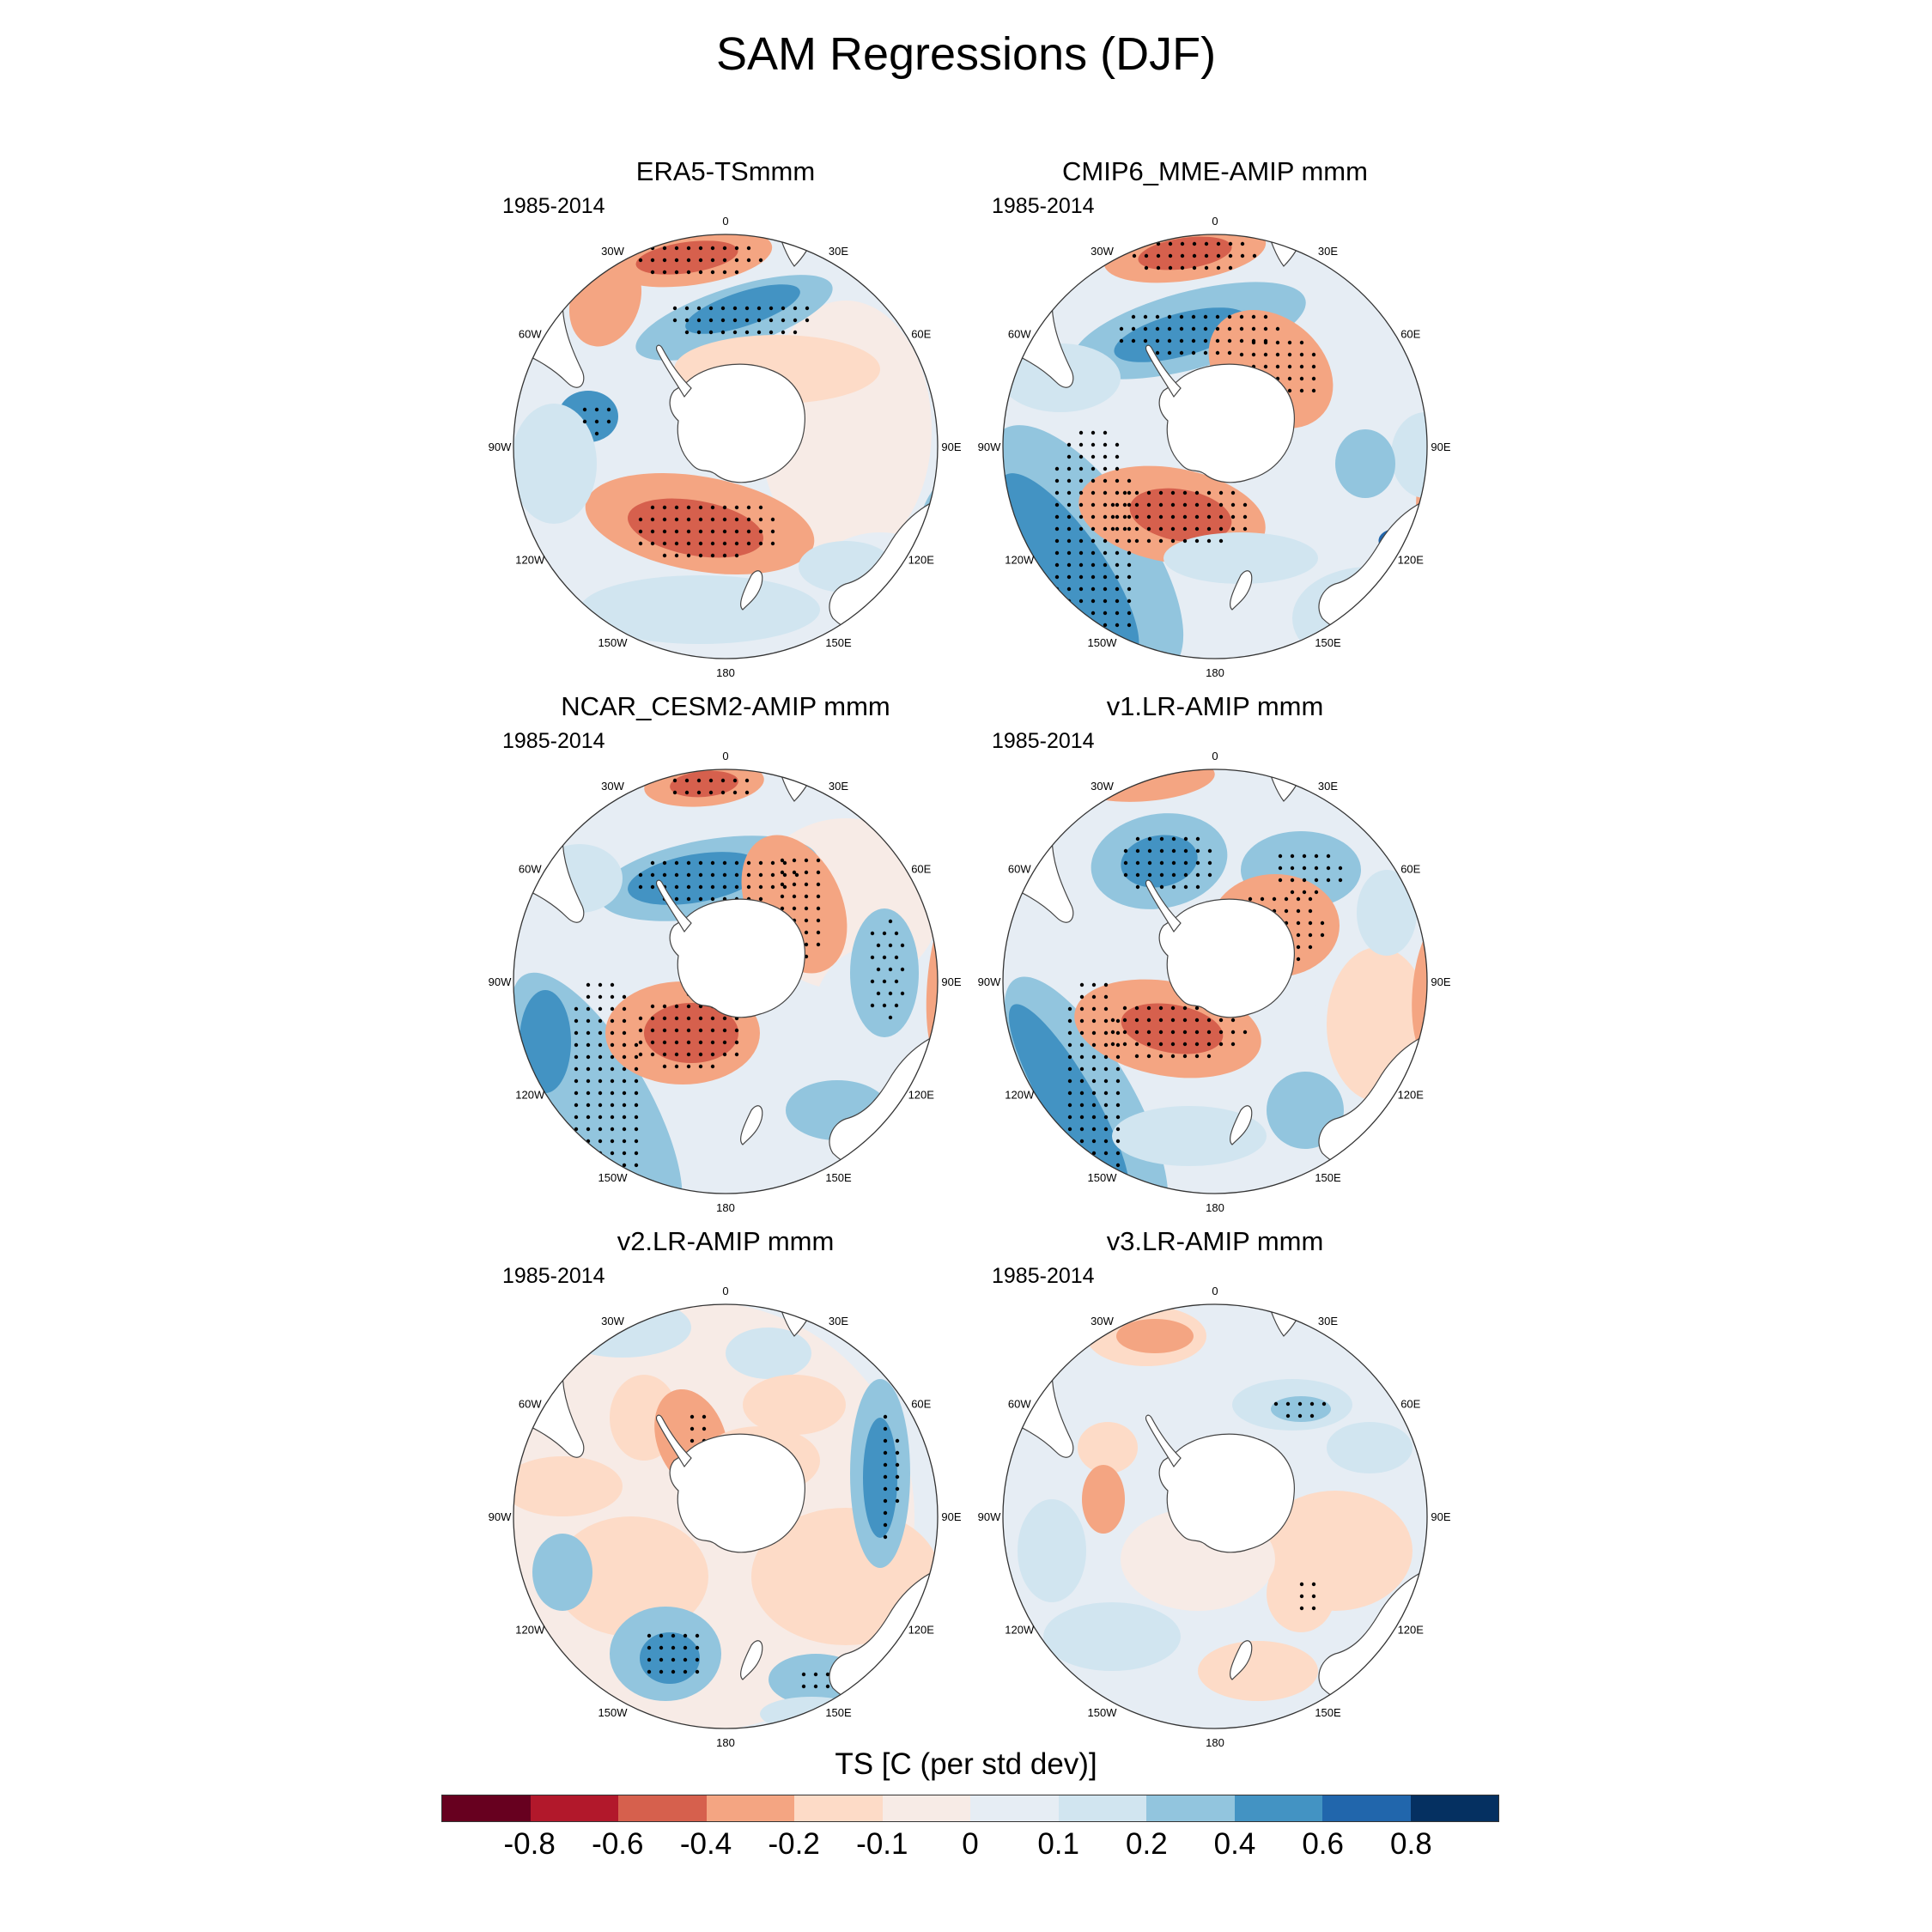 Image resolution: width=1932 pixels, height=1932 pixels. What do you see at coordinates (614, 642) in the screenshot?
I see `longitude-label: 150W` at bounding box center [614, 642].